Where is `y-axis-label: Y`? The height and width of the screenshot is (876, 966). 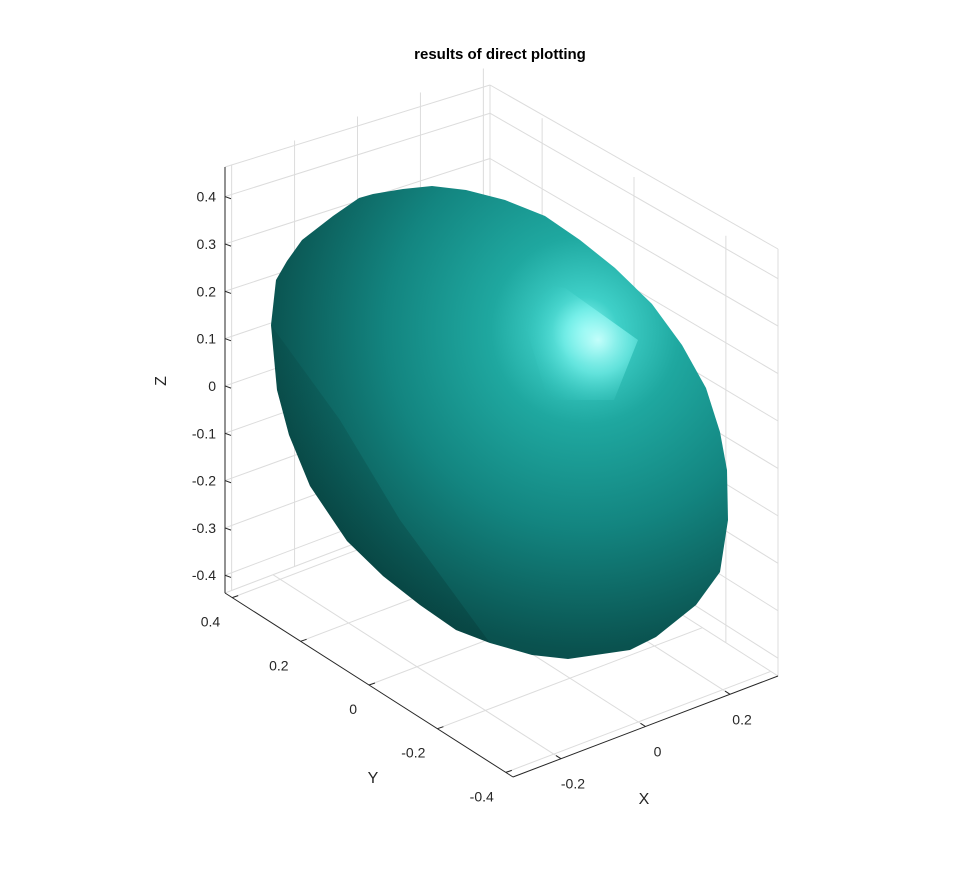 y-axis-label: Y is located at coordinates (373, 778).